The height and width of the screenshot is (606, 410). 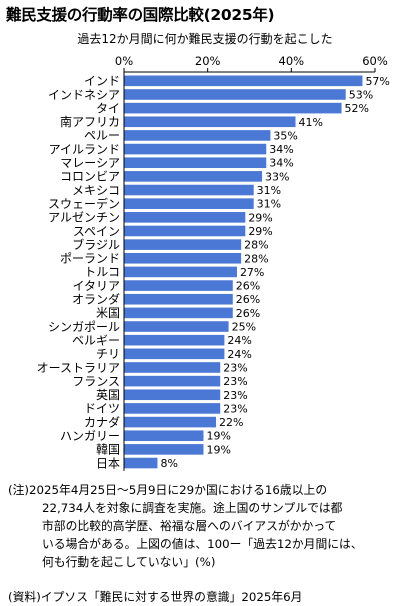 I want to click on category-label: コロンビア, so click(x=90, y=177).